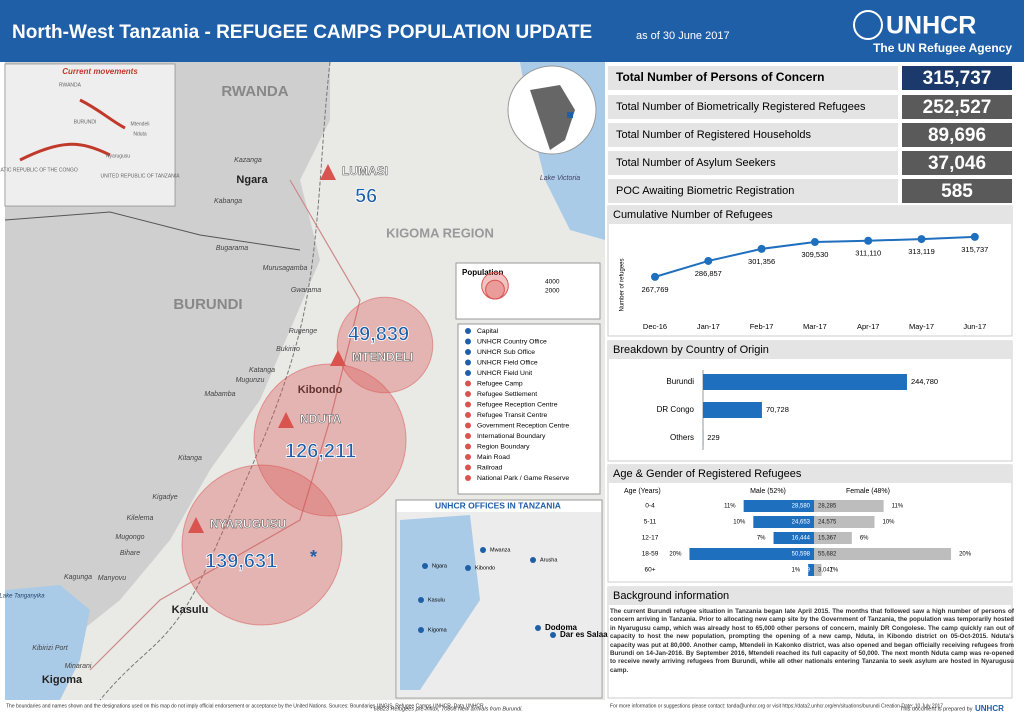 The image size is (1024, 725). What do you see at coordinates (801, 539) in the screenshot?
I see `value-label: 16,444` at bounding box center [801, 539].